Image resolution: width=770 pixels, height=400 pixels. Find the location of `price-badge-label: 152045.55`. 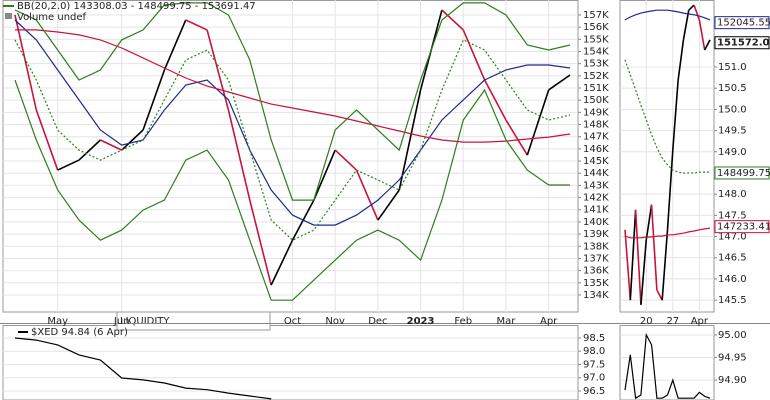

price-badge-label: 152045.55 is located at coordinates (743, 23).